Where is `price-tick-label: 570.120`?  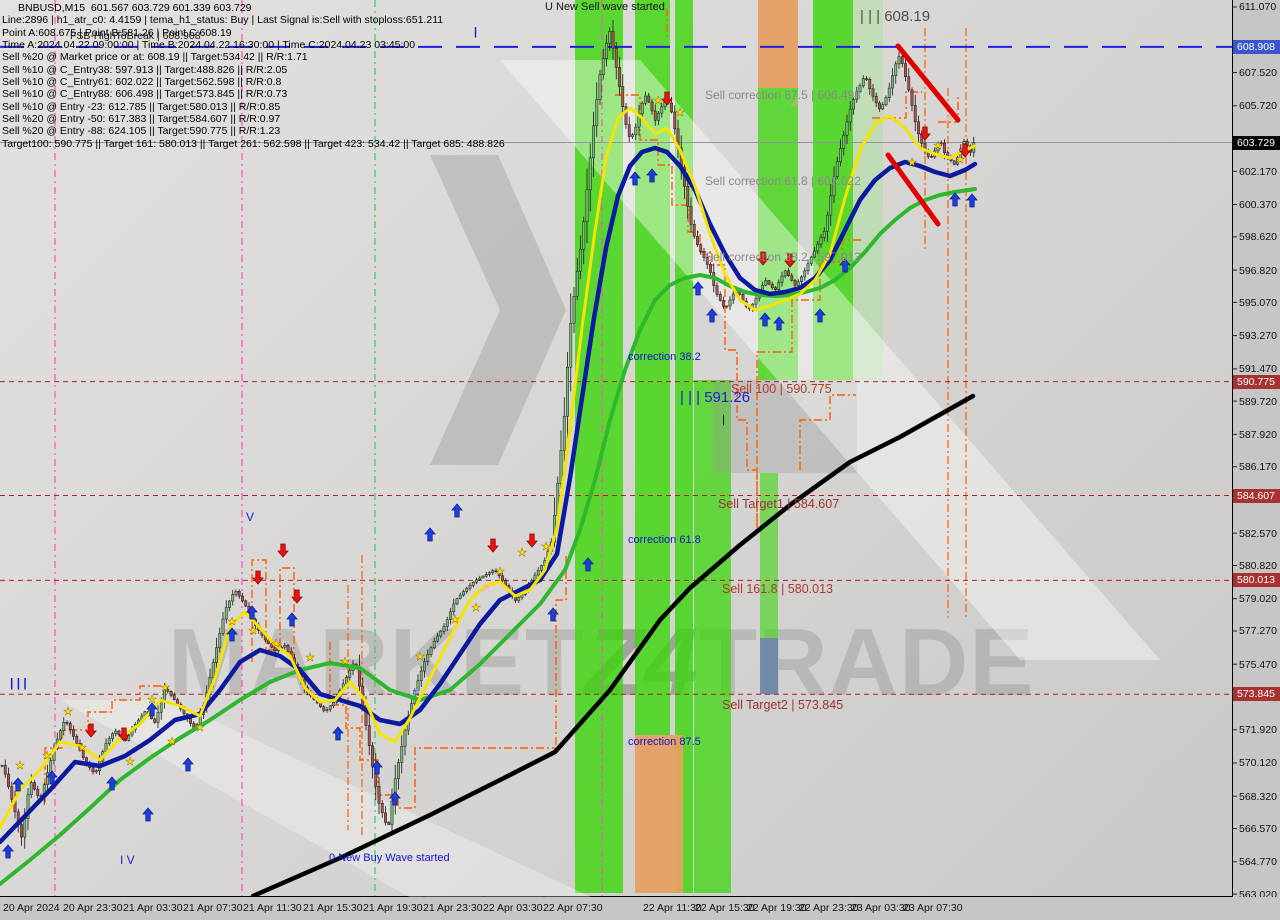 price-tick-label: 570.120 is located at coordinates (1258, 763).